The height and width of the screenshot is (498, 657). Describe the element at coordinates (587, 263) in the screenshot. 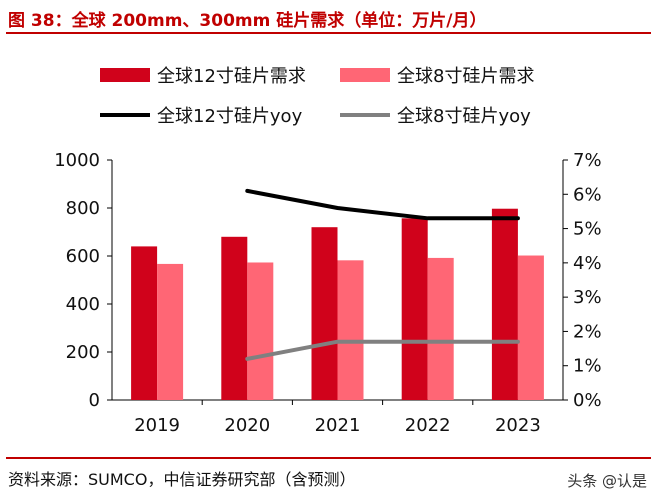

I see `y-tick-label-right: 4%` at that location.